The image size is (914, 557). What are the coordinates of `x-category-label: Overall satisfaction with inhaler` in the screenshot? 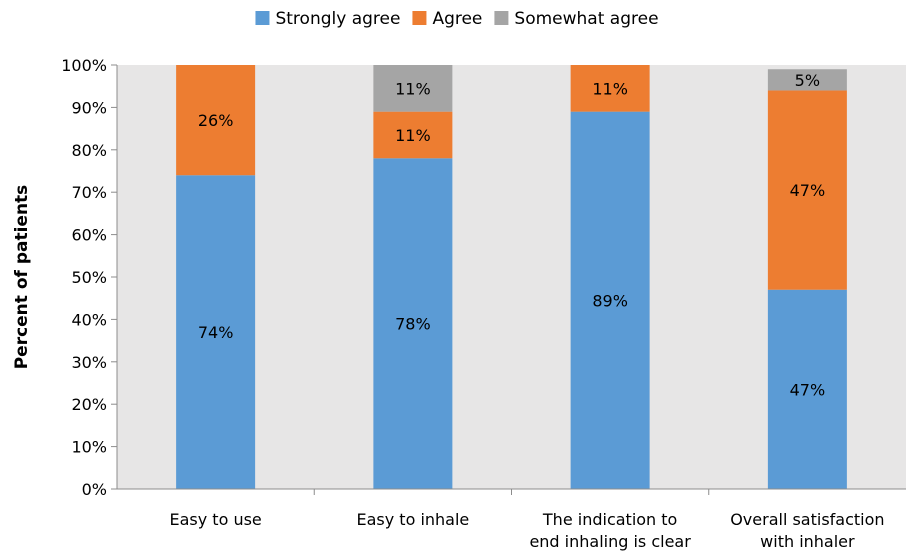 It's located at (807, 530).